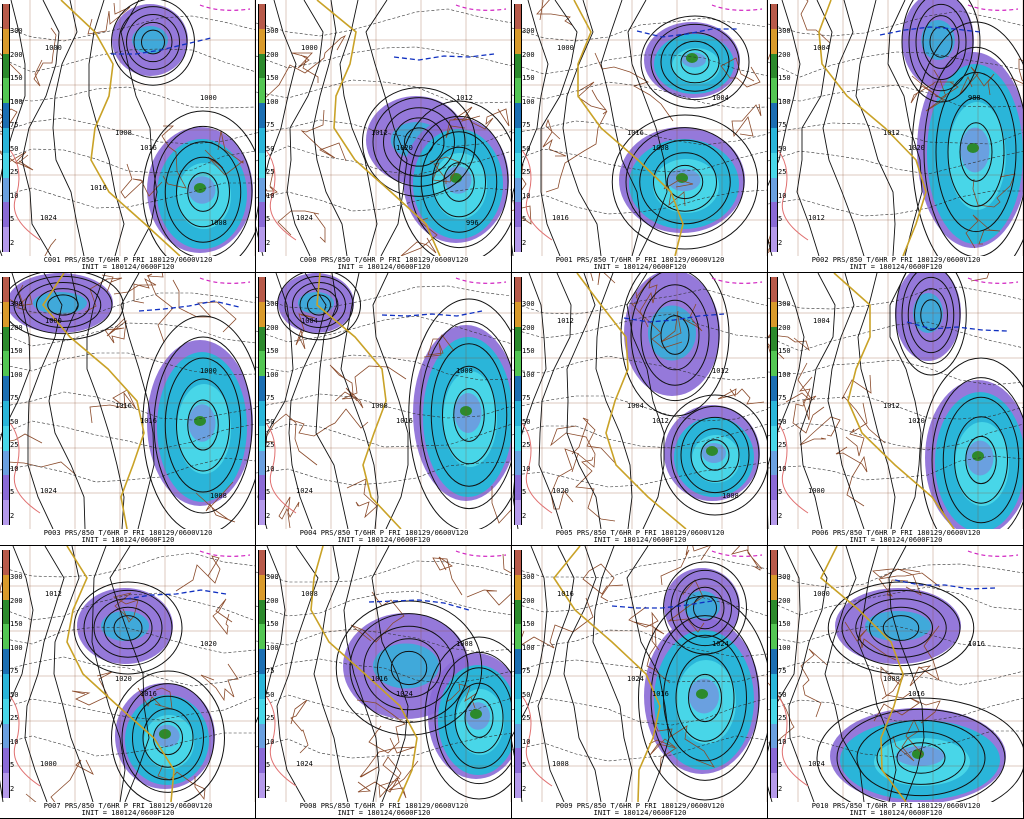 This screenshot has width=1024, height=819. What do you see at coordinates (472, 223) in the screenshot?
I see `isobar-label: 996` at bounding box center [472, 223].